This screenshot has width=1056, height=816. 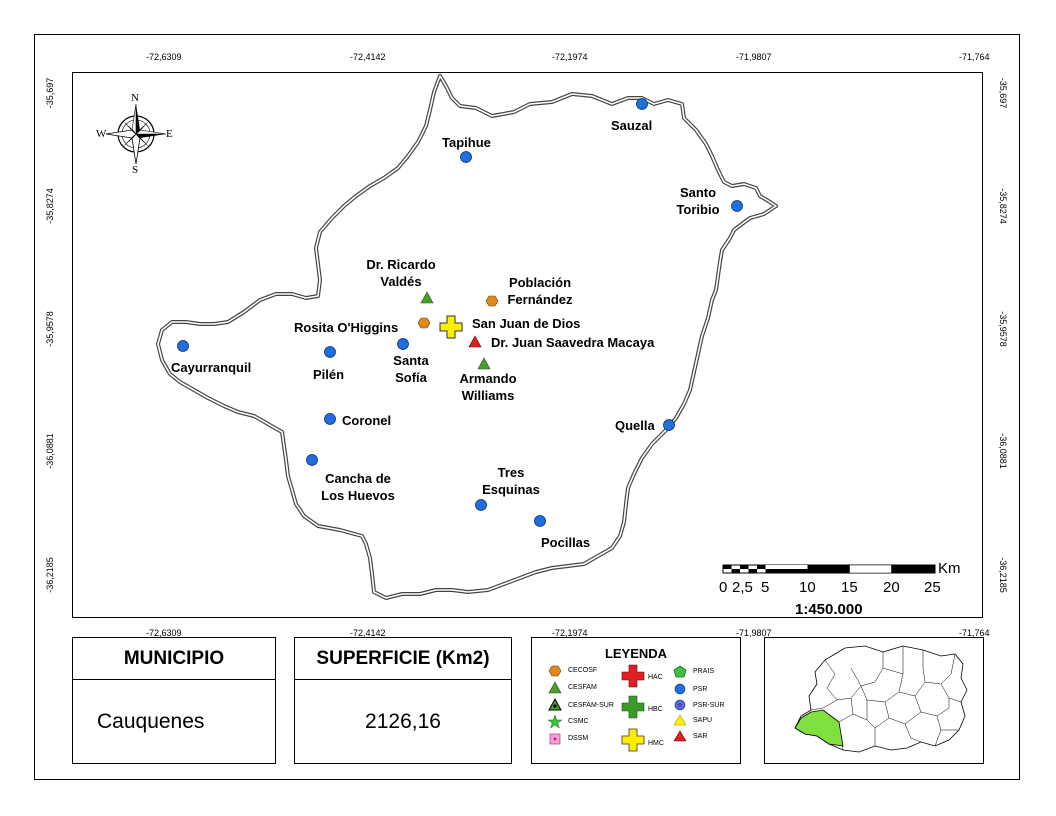 What do you see at coordinates (135, 98) in the screenshot?
I see `north-label: N` at bounding box center [135, 98].